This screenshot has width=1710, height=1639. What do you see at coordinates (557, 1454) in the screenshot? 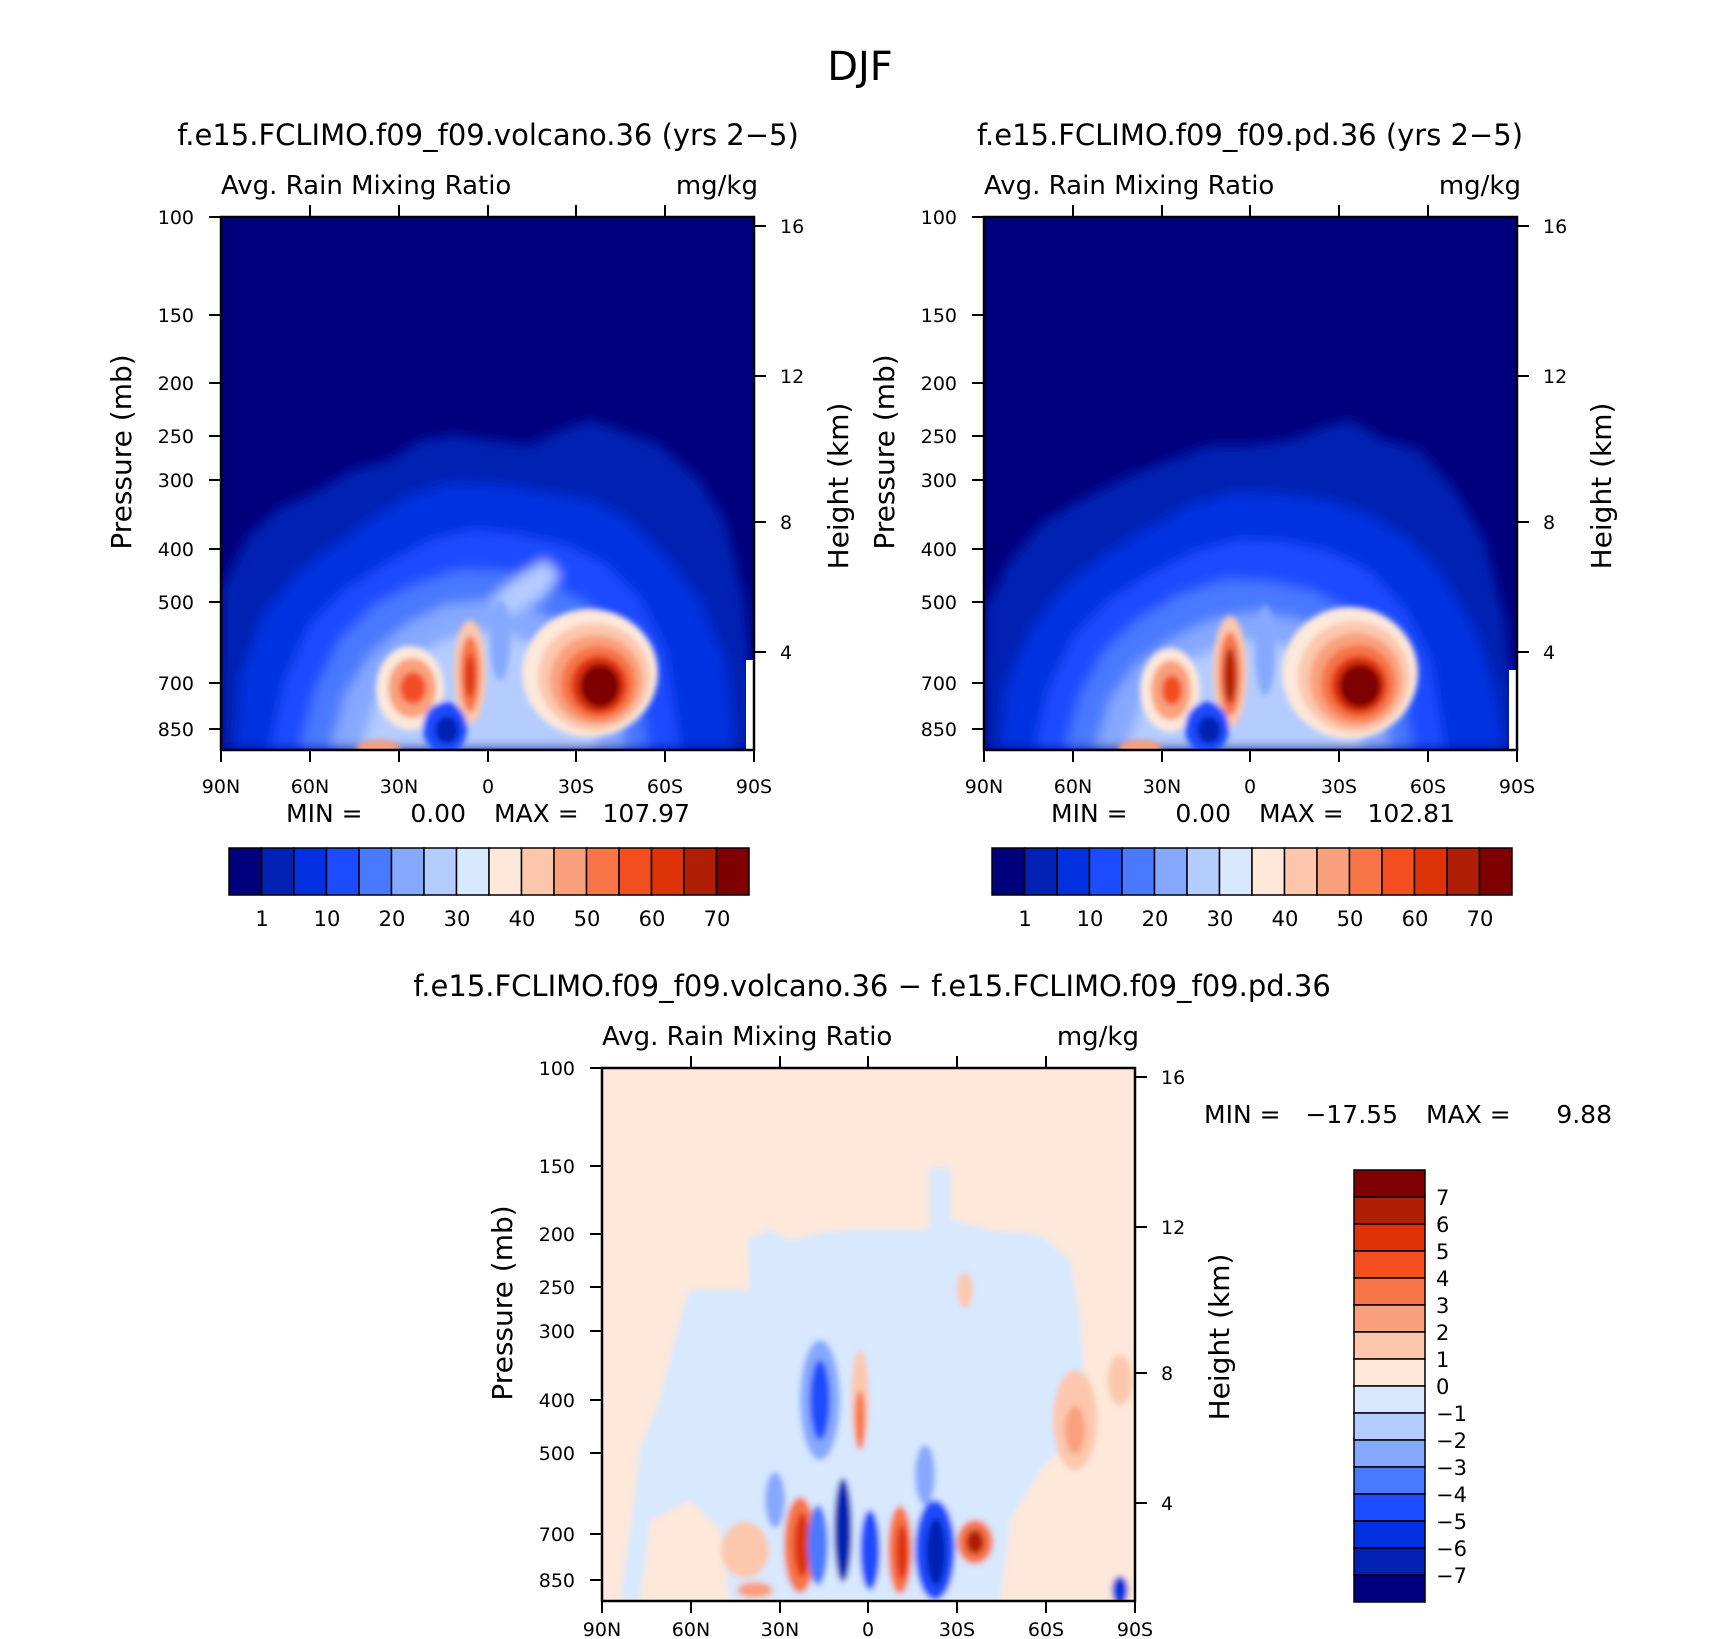
I see `y-tick-label: 500` at bounding box center [557, 1454].